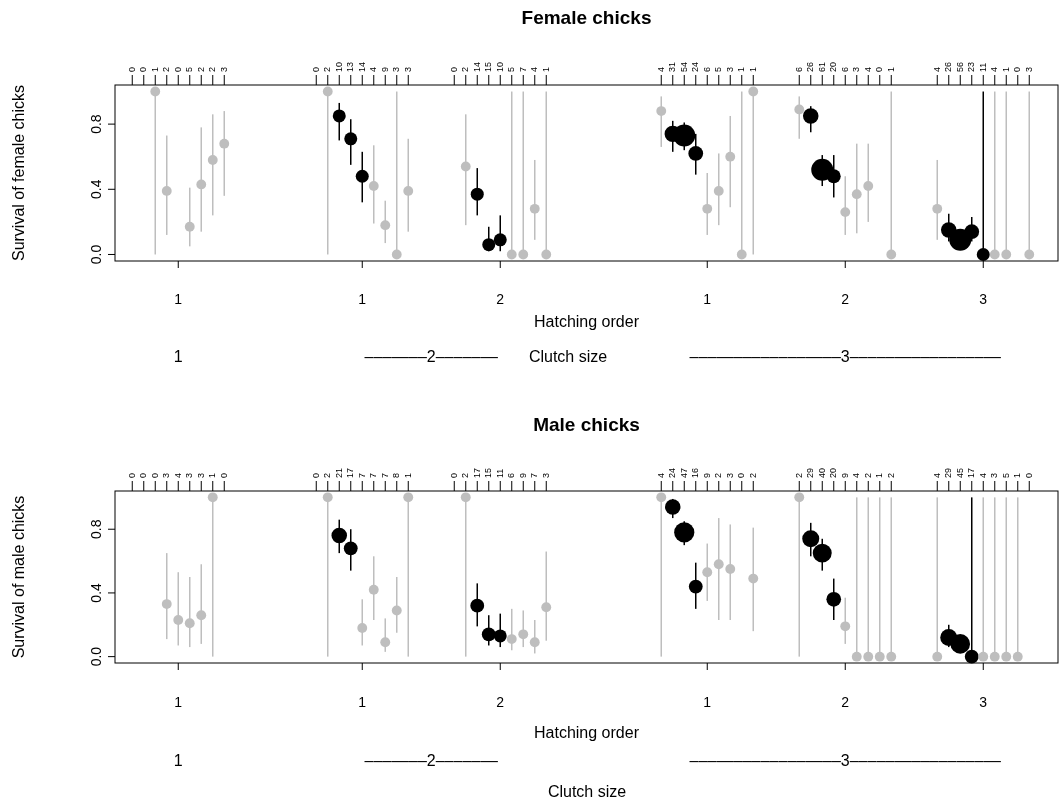 This screenshot has height=803, width=1060. I want to click on x-axis-title: Hatching order, so click(587, 732).